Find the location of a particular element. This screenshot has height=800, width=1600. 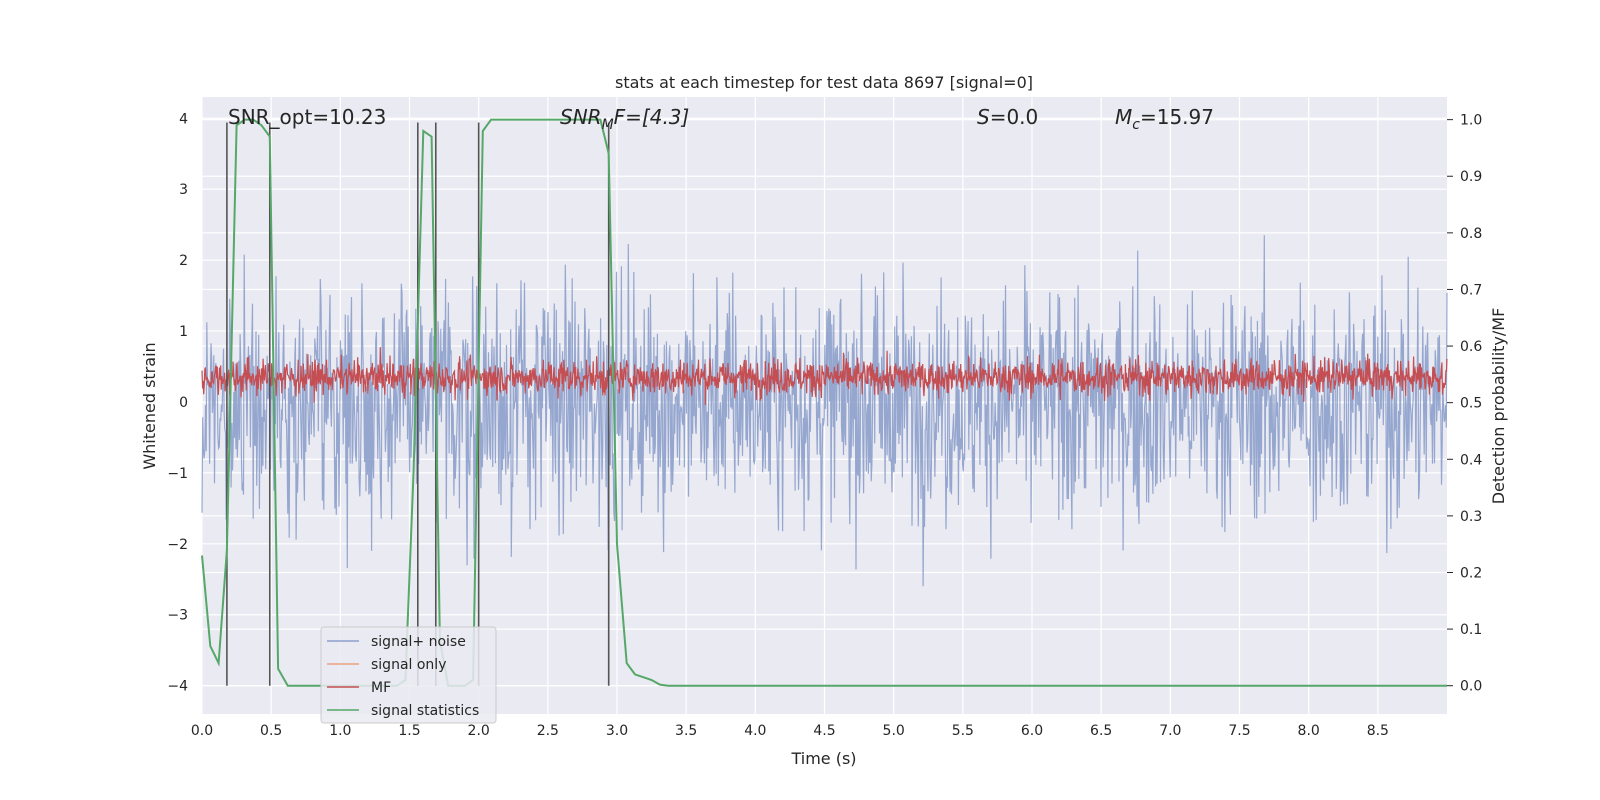

y-axis-label-right: Detection probability/MF is located at coordinates (1498, 406).